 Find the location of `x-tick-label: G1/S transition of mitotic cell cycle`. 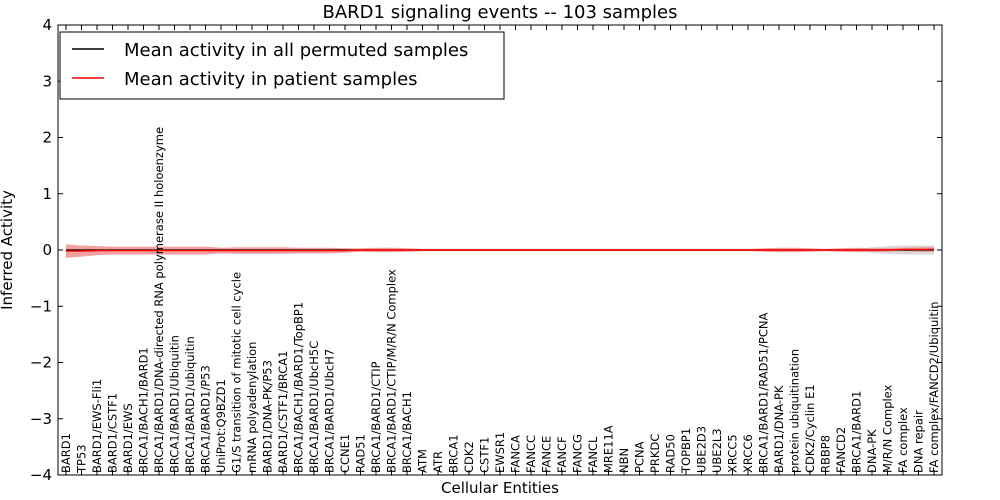

x-tick-label: G1/S transition of mitotic cell cycle is located at coordinates (237, 372).